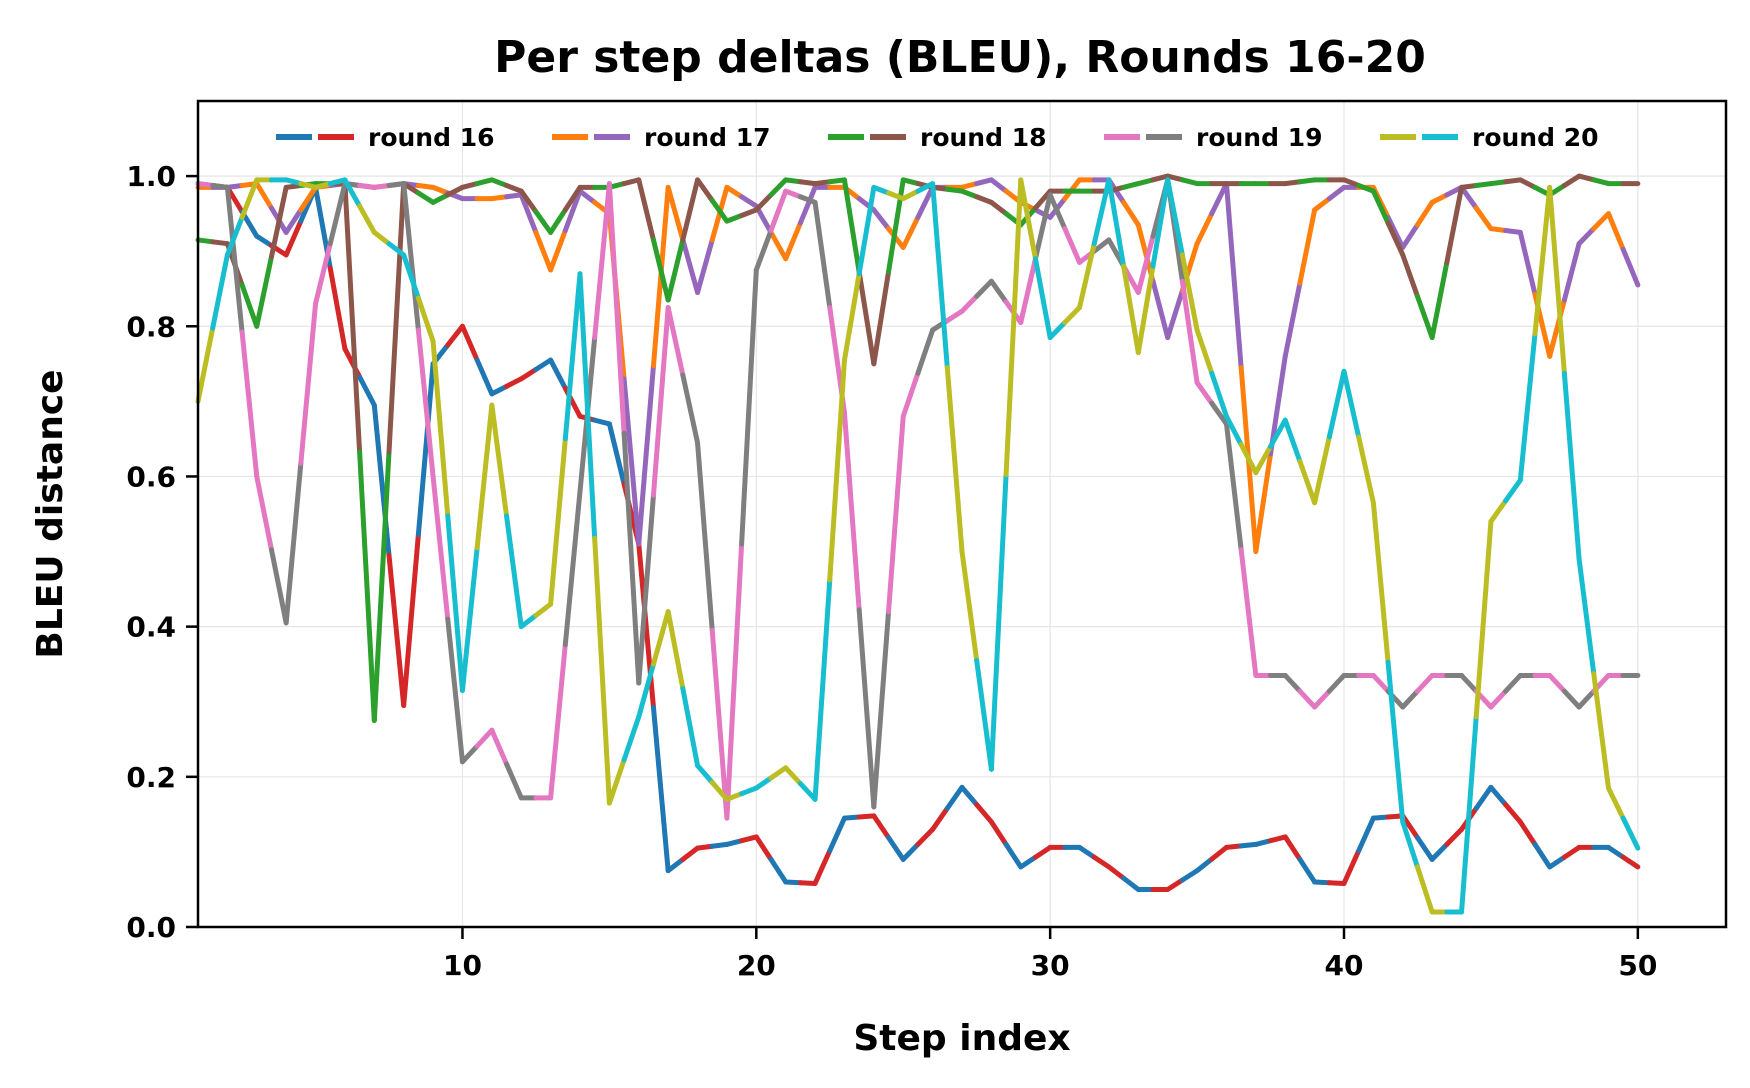 This screenshot has height=1088, width=1750. Describe the element at coordinates (1344, 965) in the screenshot. I see `x-tick-label: 40` at that location.